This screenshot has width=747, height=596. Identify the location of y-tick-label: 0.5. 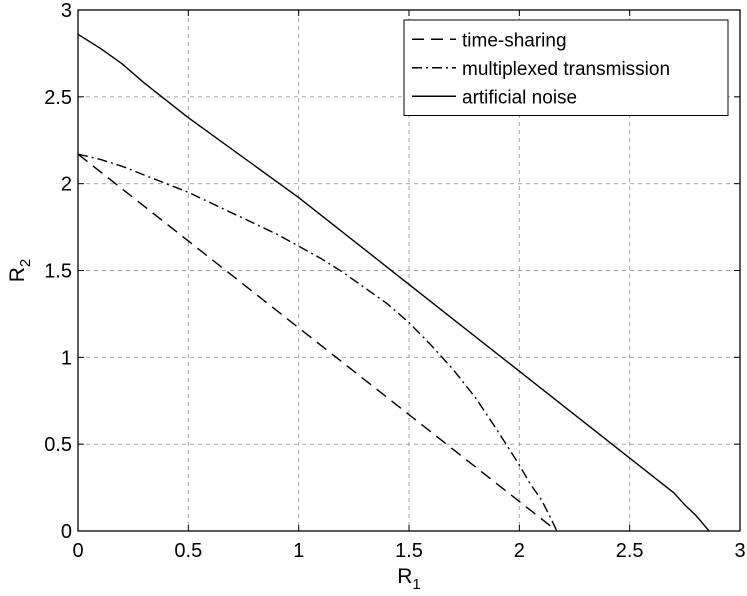
(58, 445).